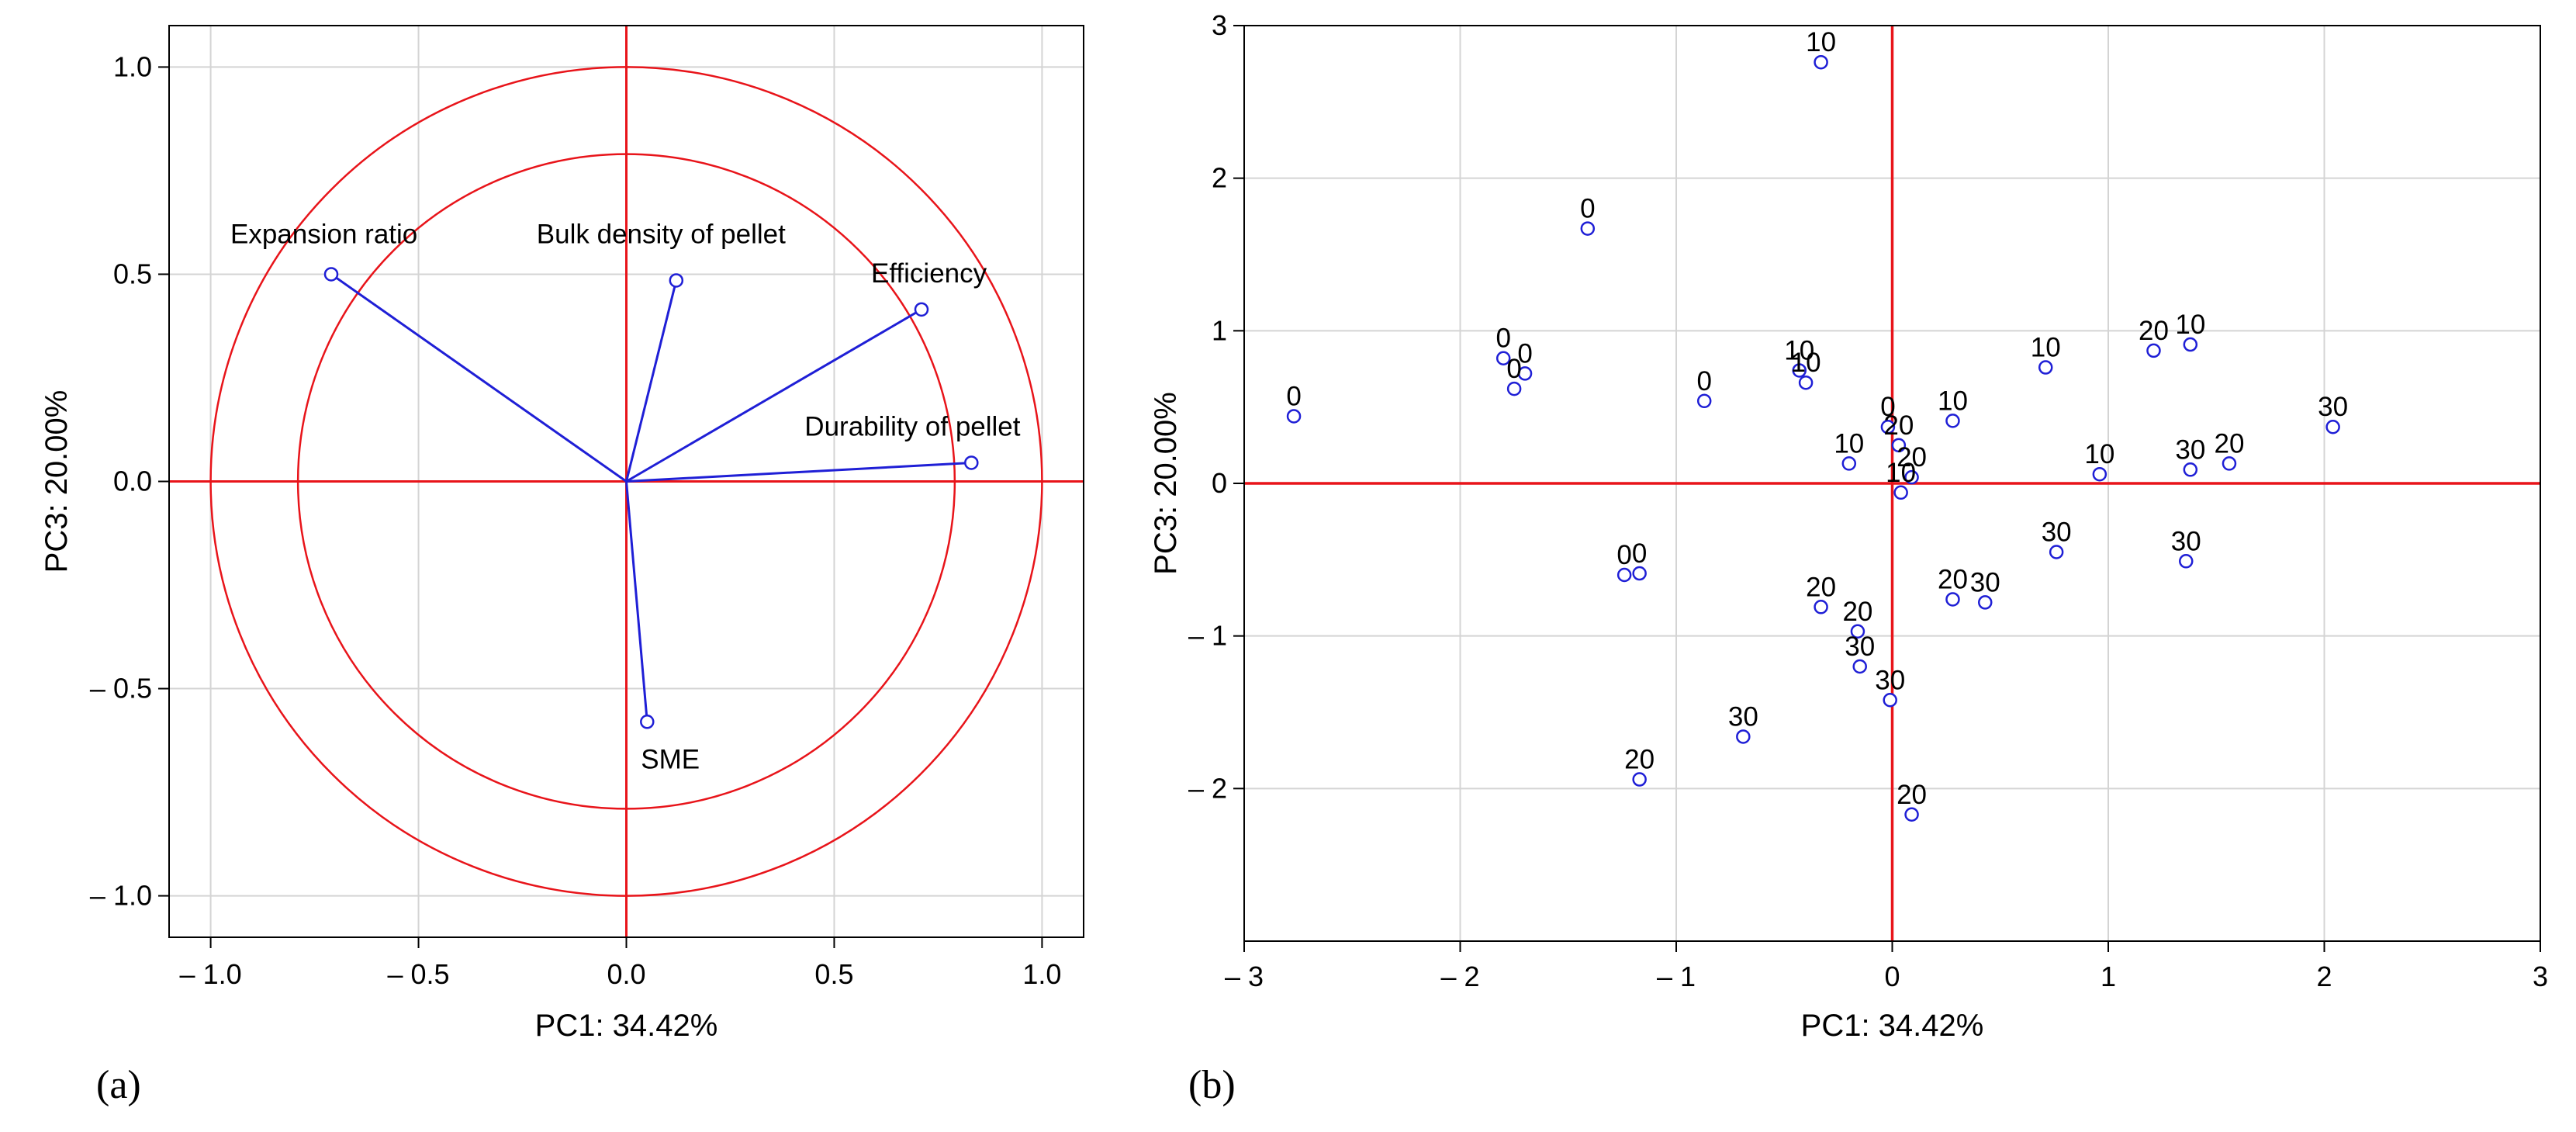  I want to click on a-y-tick-label: 0.5, so click(132, 273).